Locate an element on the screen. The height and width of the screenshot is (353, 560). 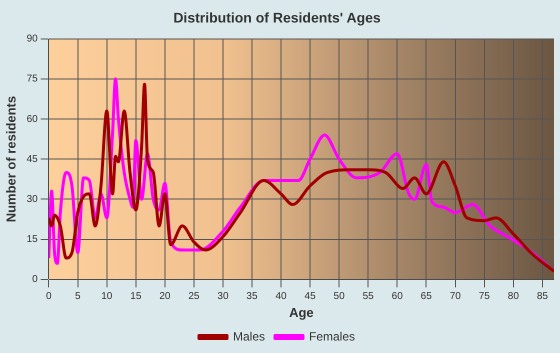
x-tick-label: 50 is located at coordinates (340, 296).